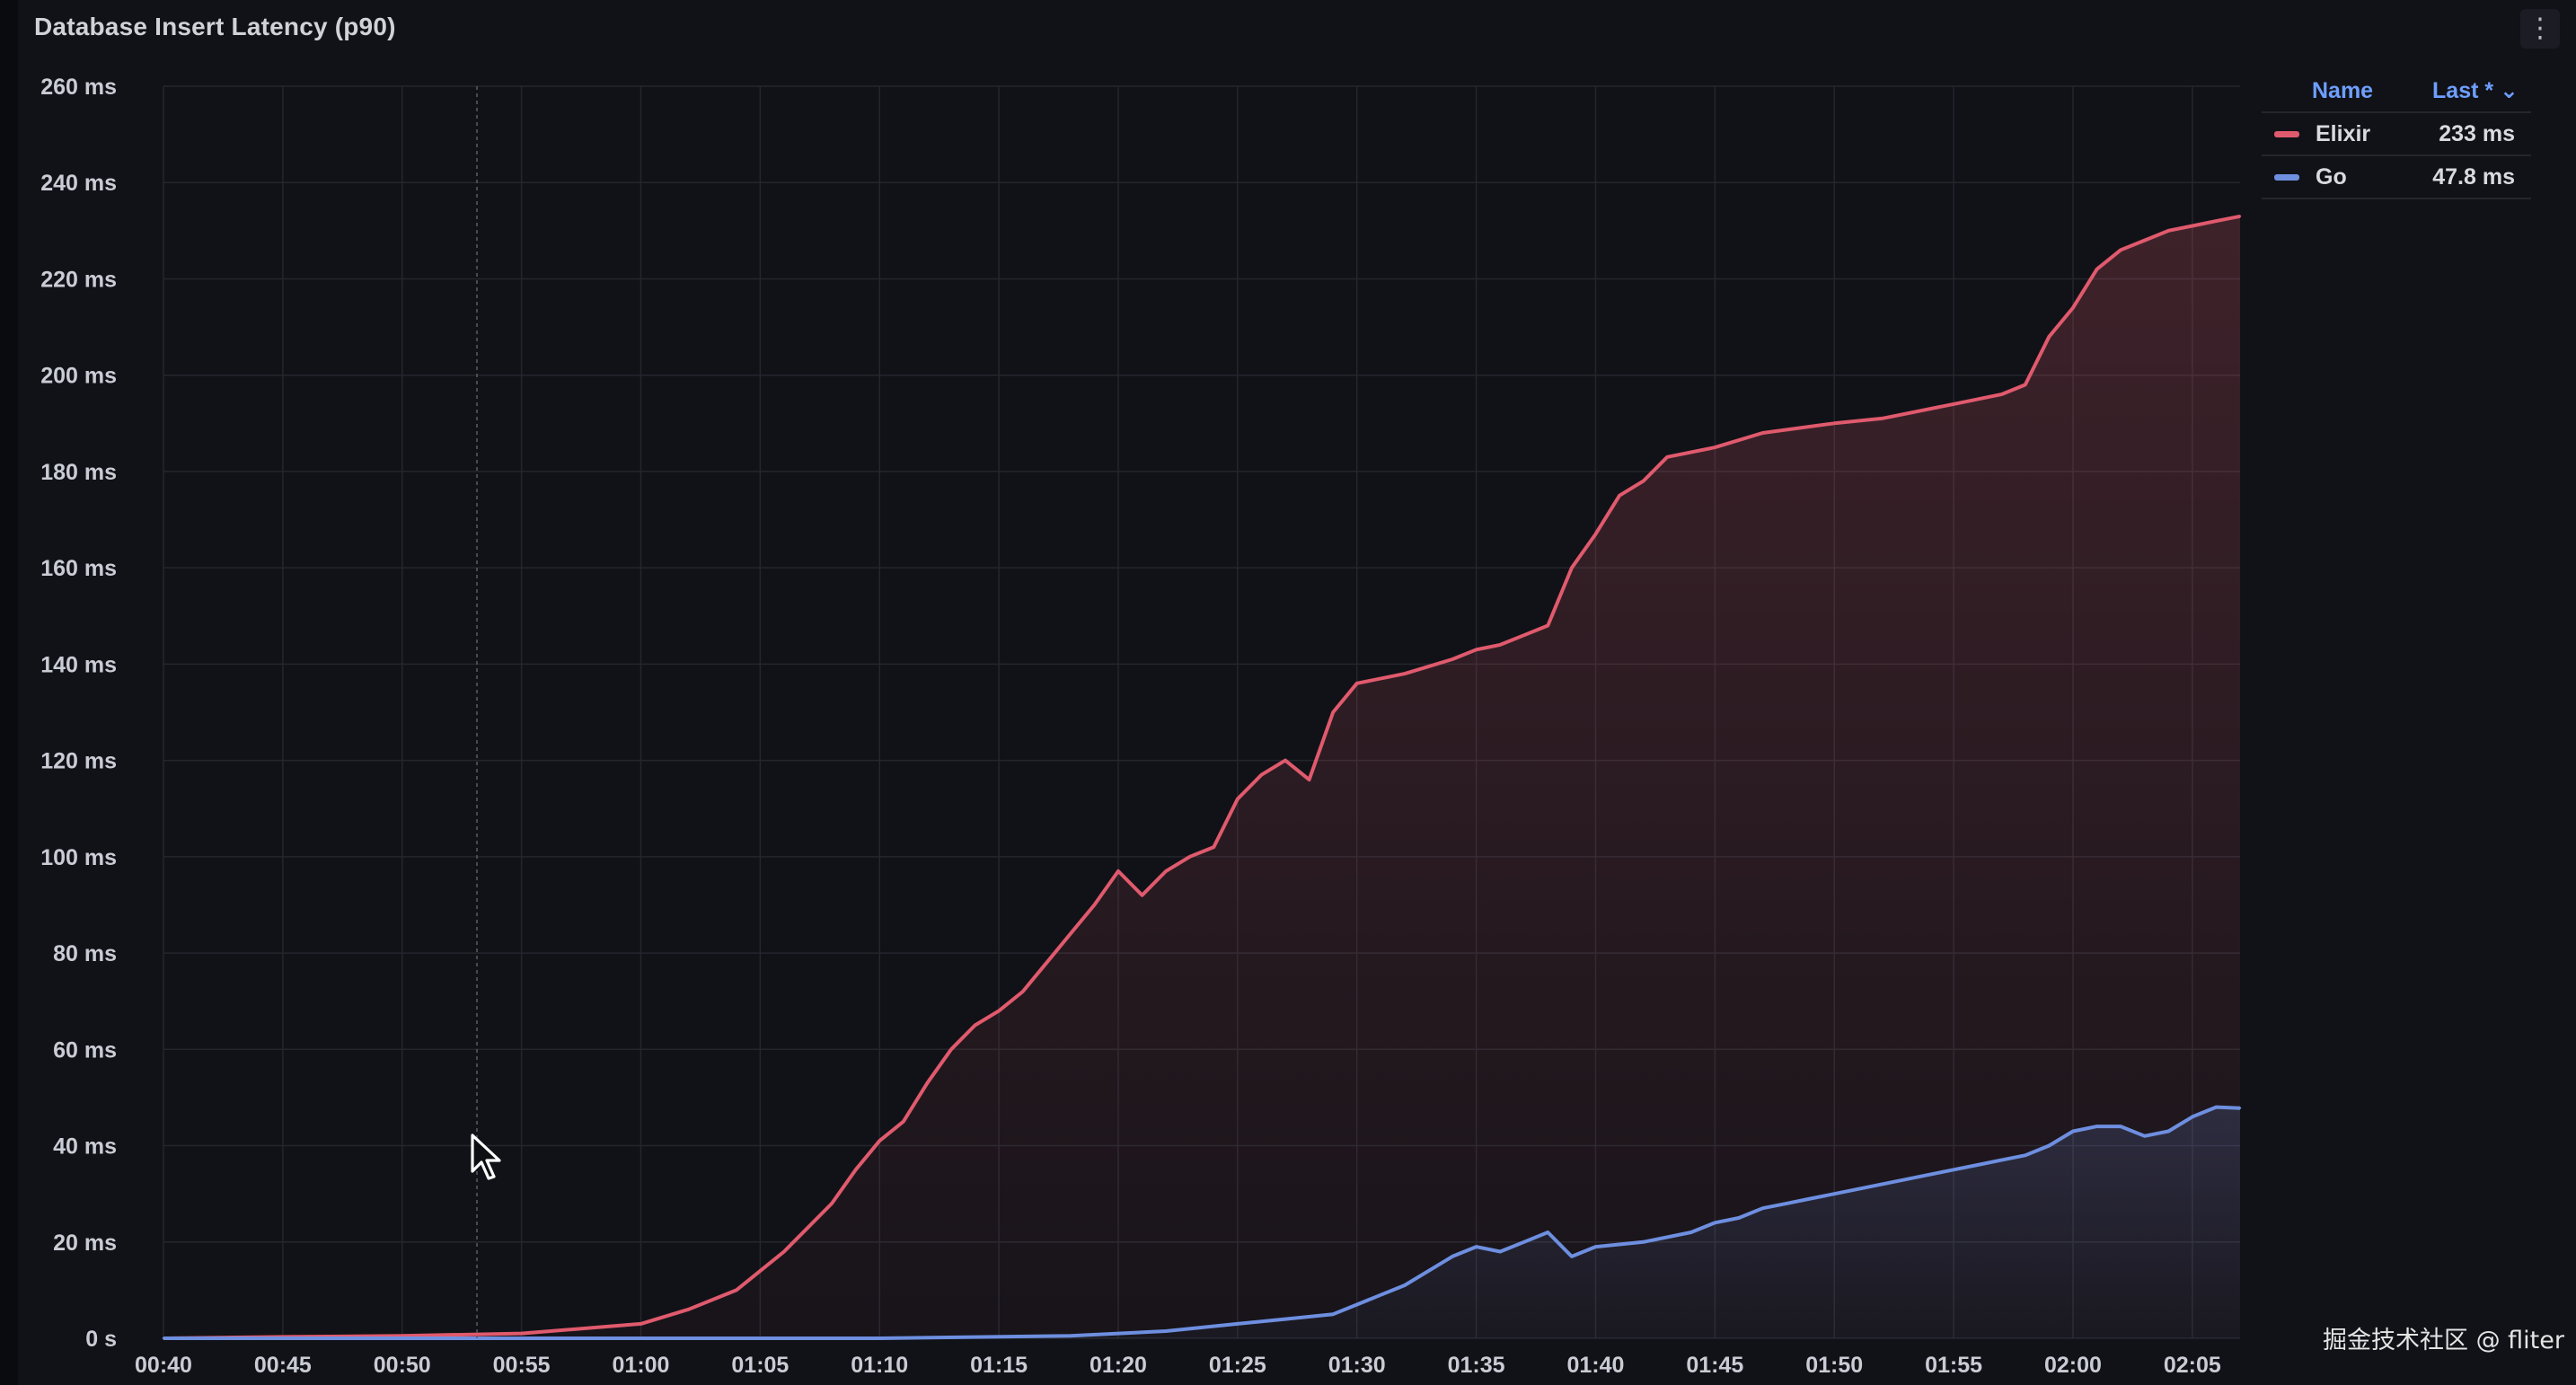 This screenshot has width=2576, height=1385. Describe the element at coordinates (879, 1366) in the screenshot. I see `x-tick-label: 01:10` at that location.